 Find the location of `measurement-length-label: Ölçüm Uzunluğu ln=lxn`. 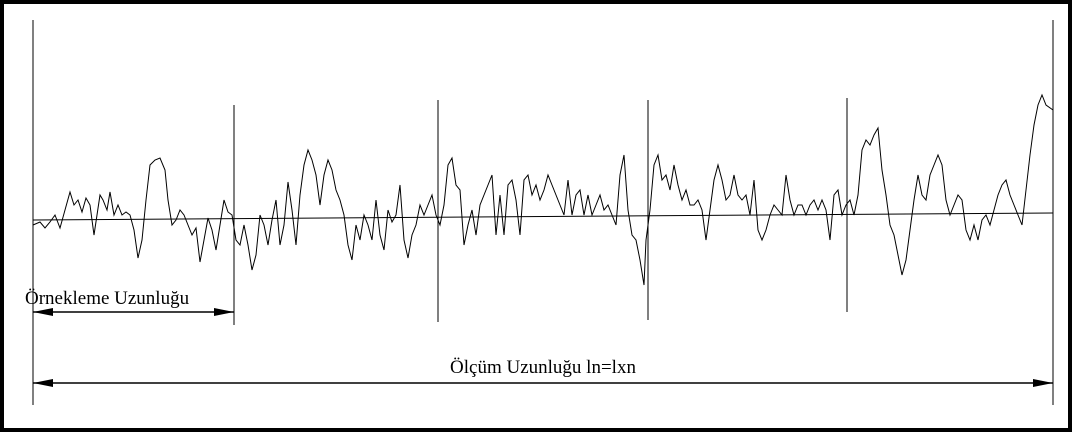

measurement-length-label: Ölçüm Uzunluğu ln=lxn is located at coordinates (543, 367).